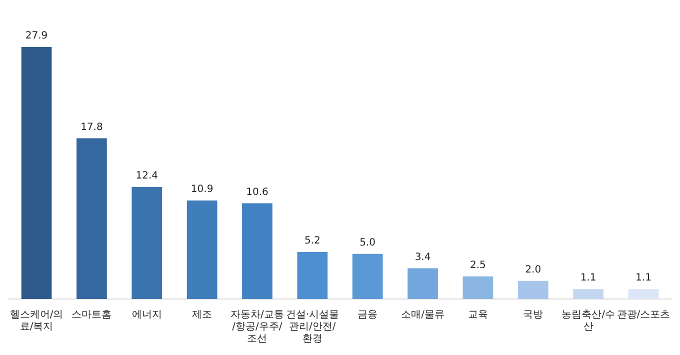 The width and height of the screenshot is (680, 355). I want to click on x-tick-label: 건설·시설물관리/안전/환경, so click(313, 327).